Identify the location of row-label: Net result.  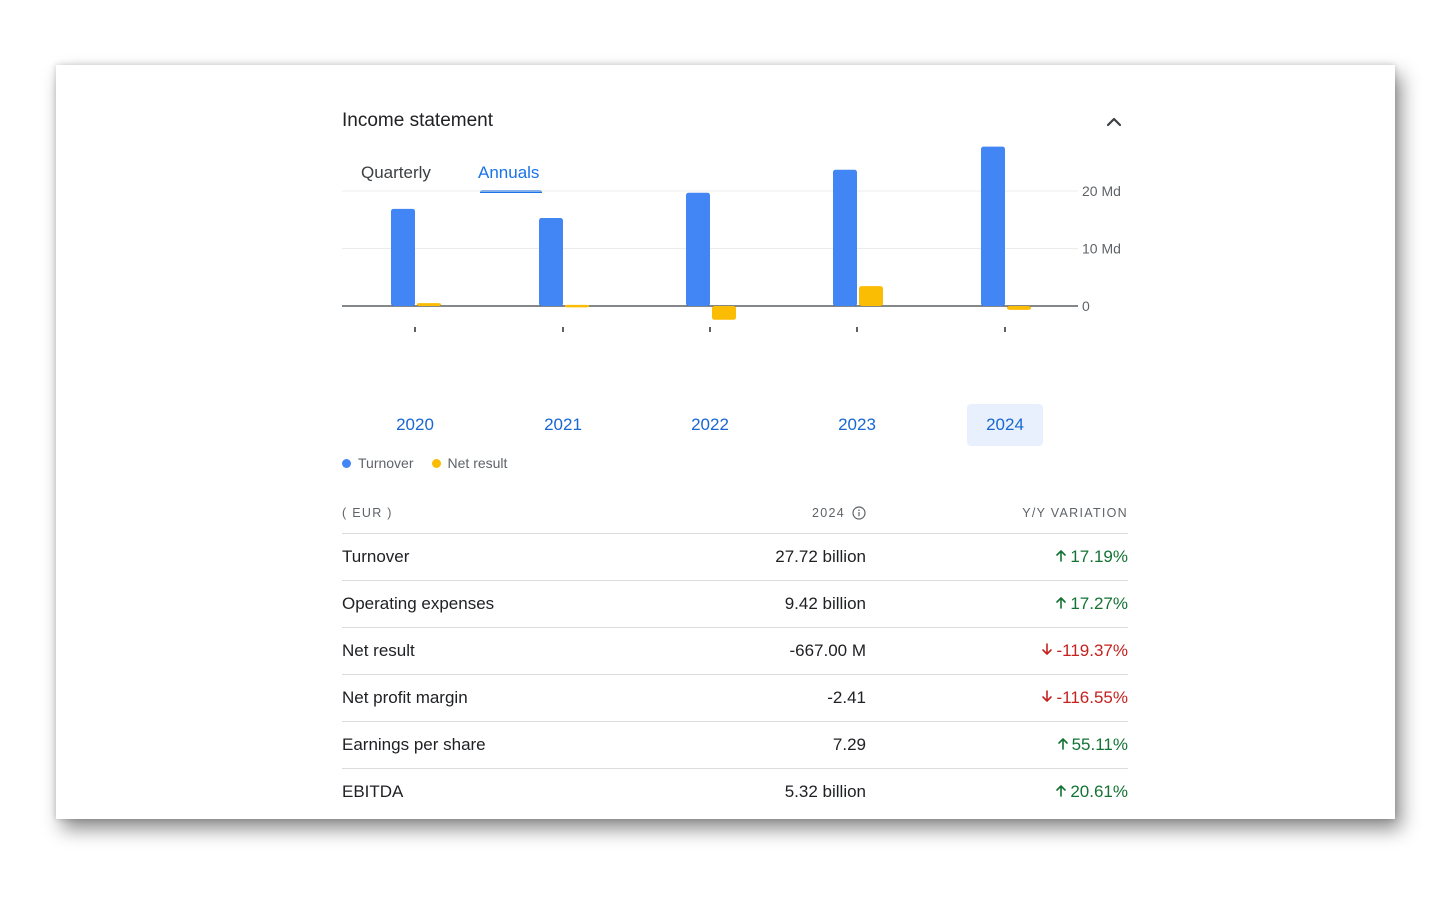
(378, 650).